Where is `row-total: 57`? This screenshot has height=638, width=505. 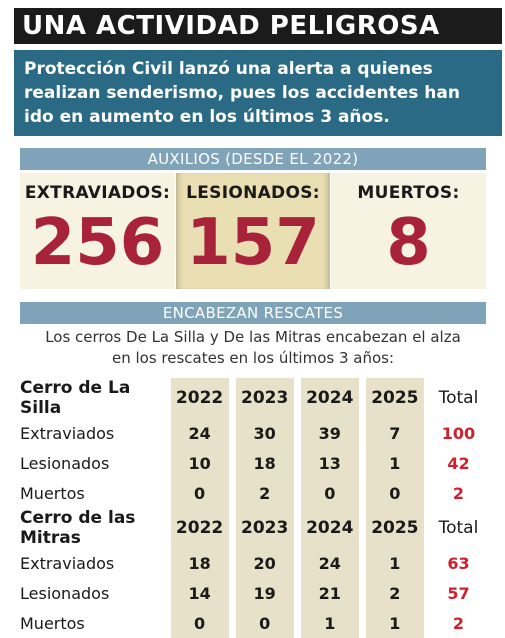 row-total: 57 is located at coordinates (458, 593).